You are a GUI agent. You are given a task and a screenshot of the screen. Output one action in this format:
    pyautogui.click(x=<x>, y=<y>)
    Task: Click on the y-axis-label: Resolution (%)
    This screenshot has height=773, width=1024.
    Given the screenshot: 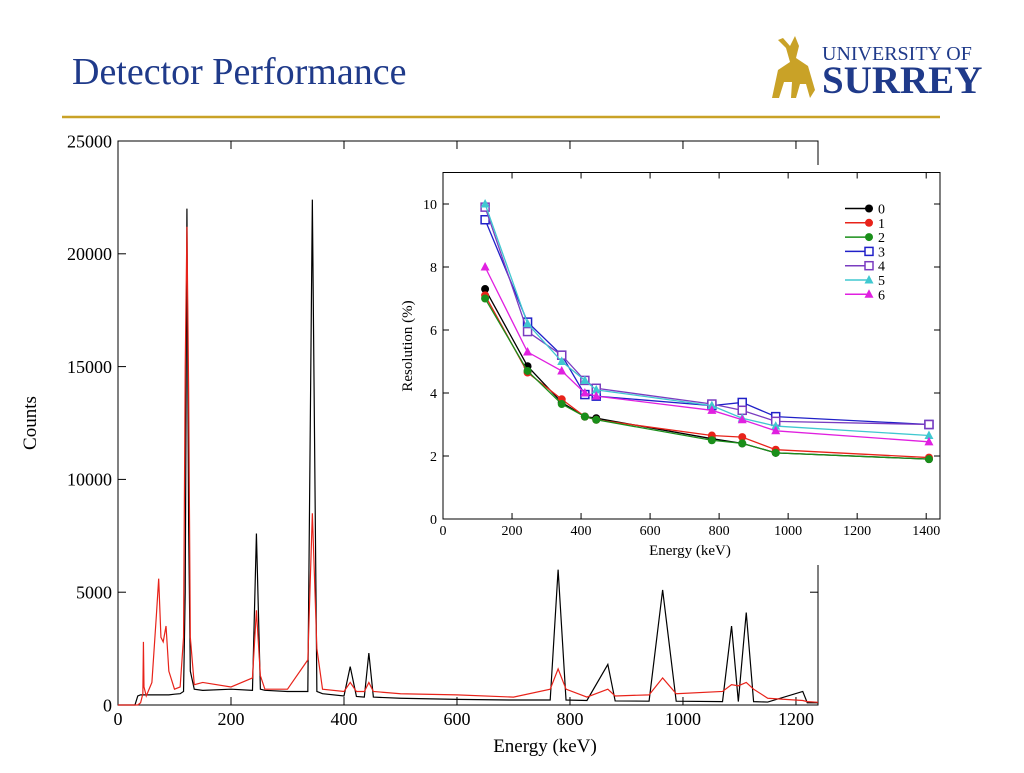 What is the action you would take?
    pyautogui.click(x=408, y=345)
    